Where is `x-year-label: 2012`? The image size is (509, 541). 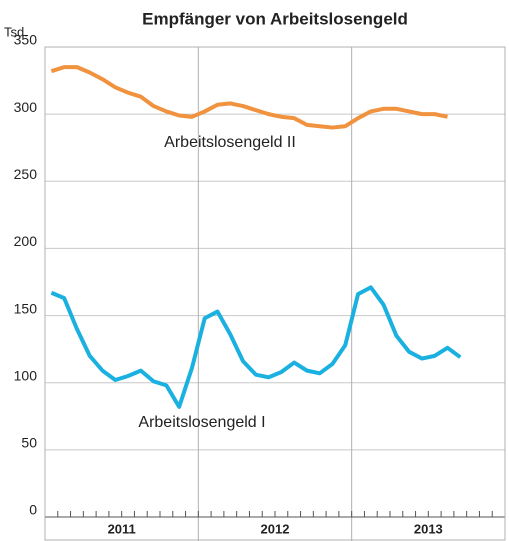
x-year-label: 2012 is located at coordinates (275, 528).